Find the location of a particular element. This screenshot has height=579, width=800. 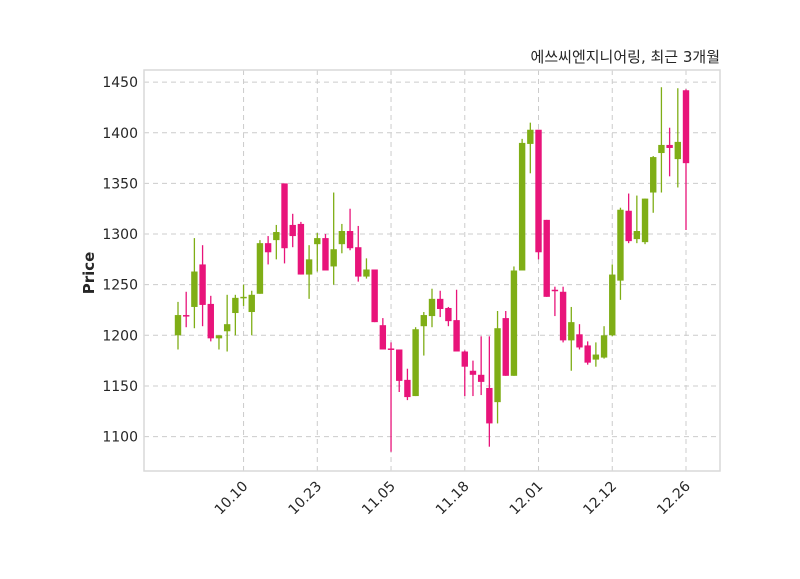

x-axis: 10.10 10.23 11.05 11.18 12.01 12.12 12.26 is located at coordinates (453, 498).